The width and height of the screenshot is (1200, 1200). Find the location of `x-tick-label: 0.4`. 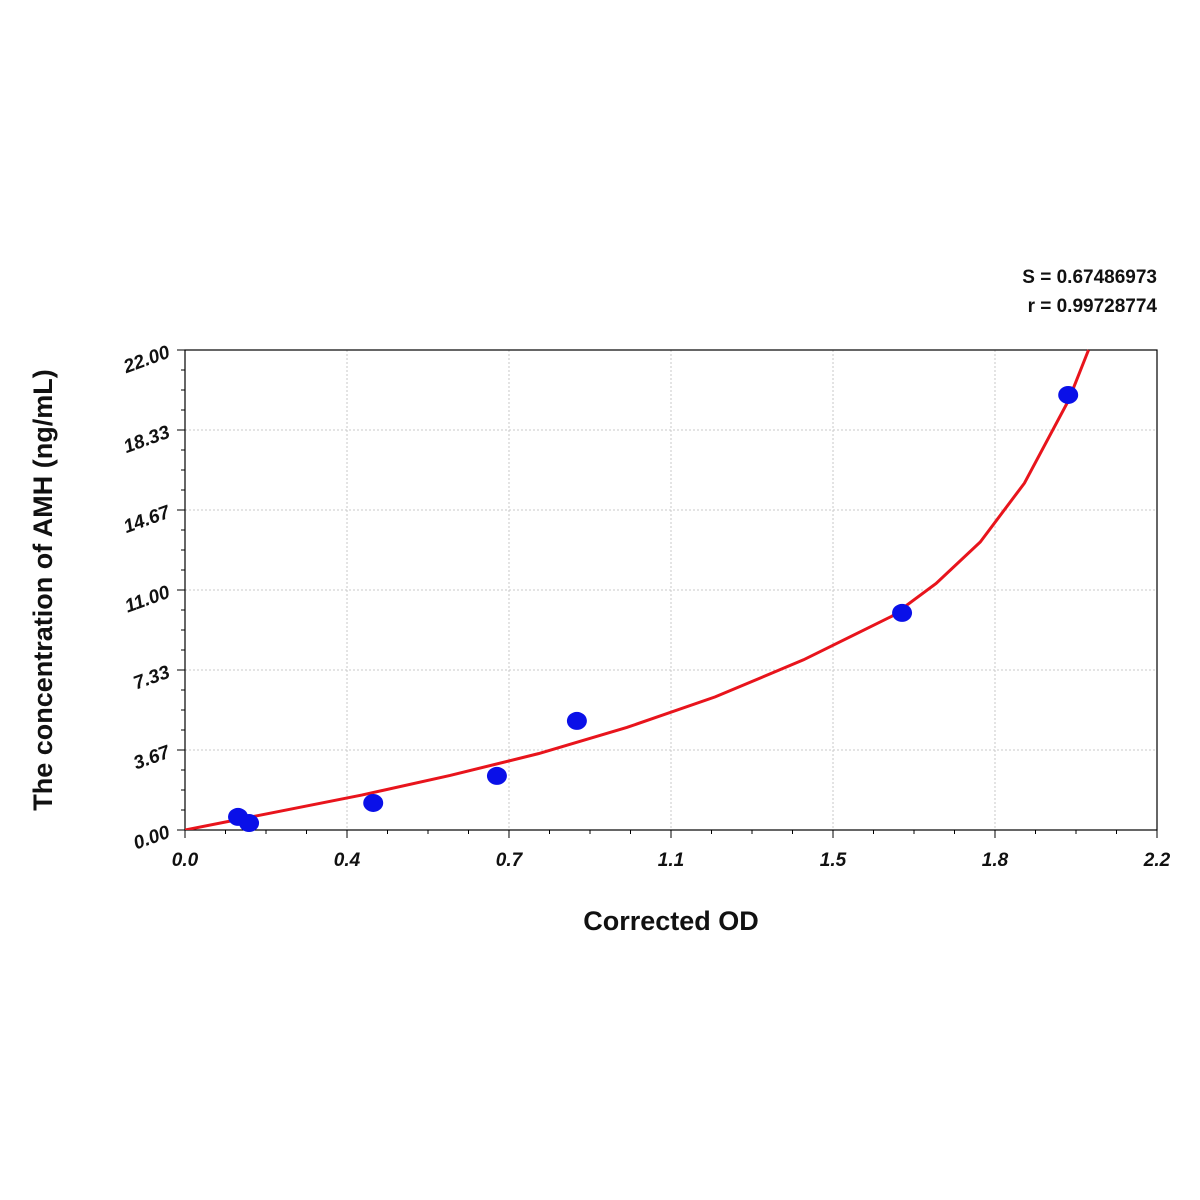

x-tick-label: 0.4 is located at coordinates (347, 860).